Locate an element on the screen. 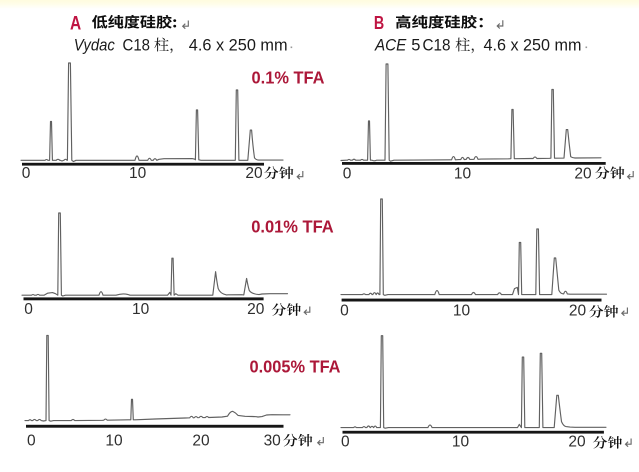 This screenshot has width=639, height=472. svg-text: B is located at coordinates (379, 23).